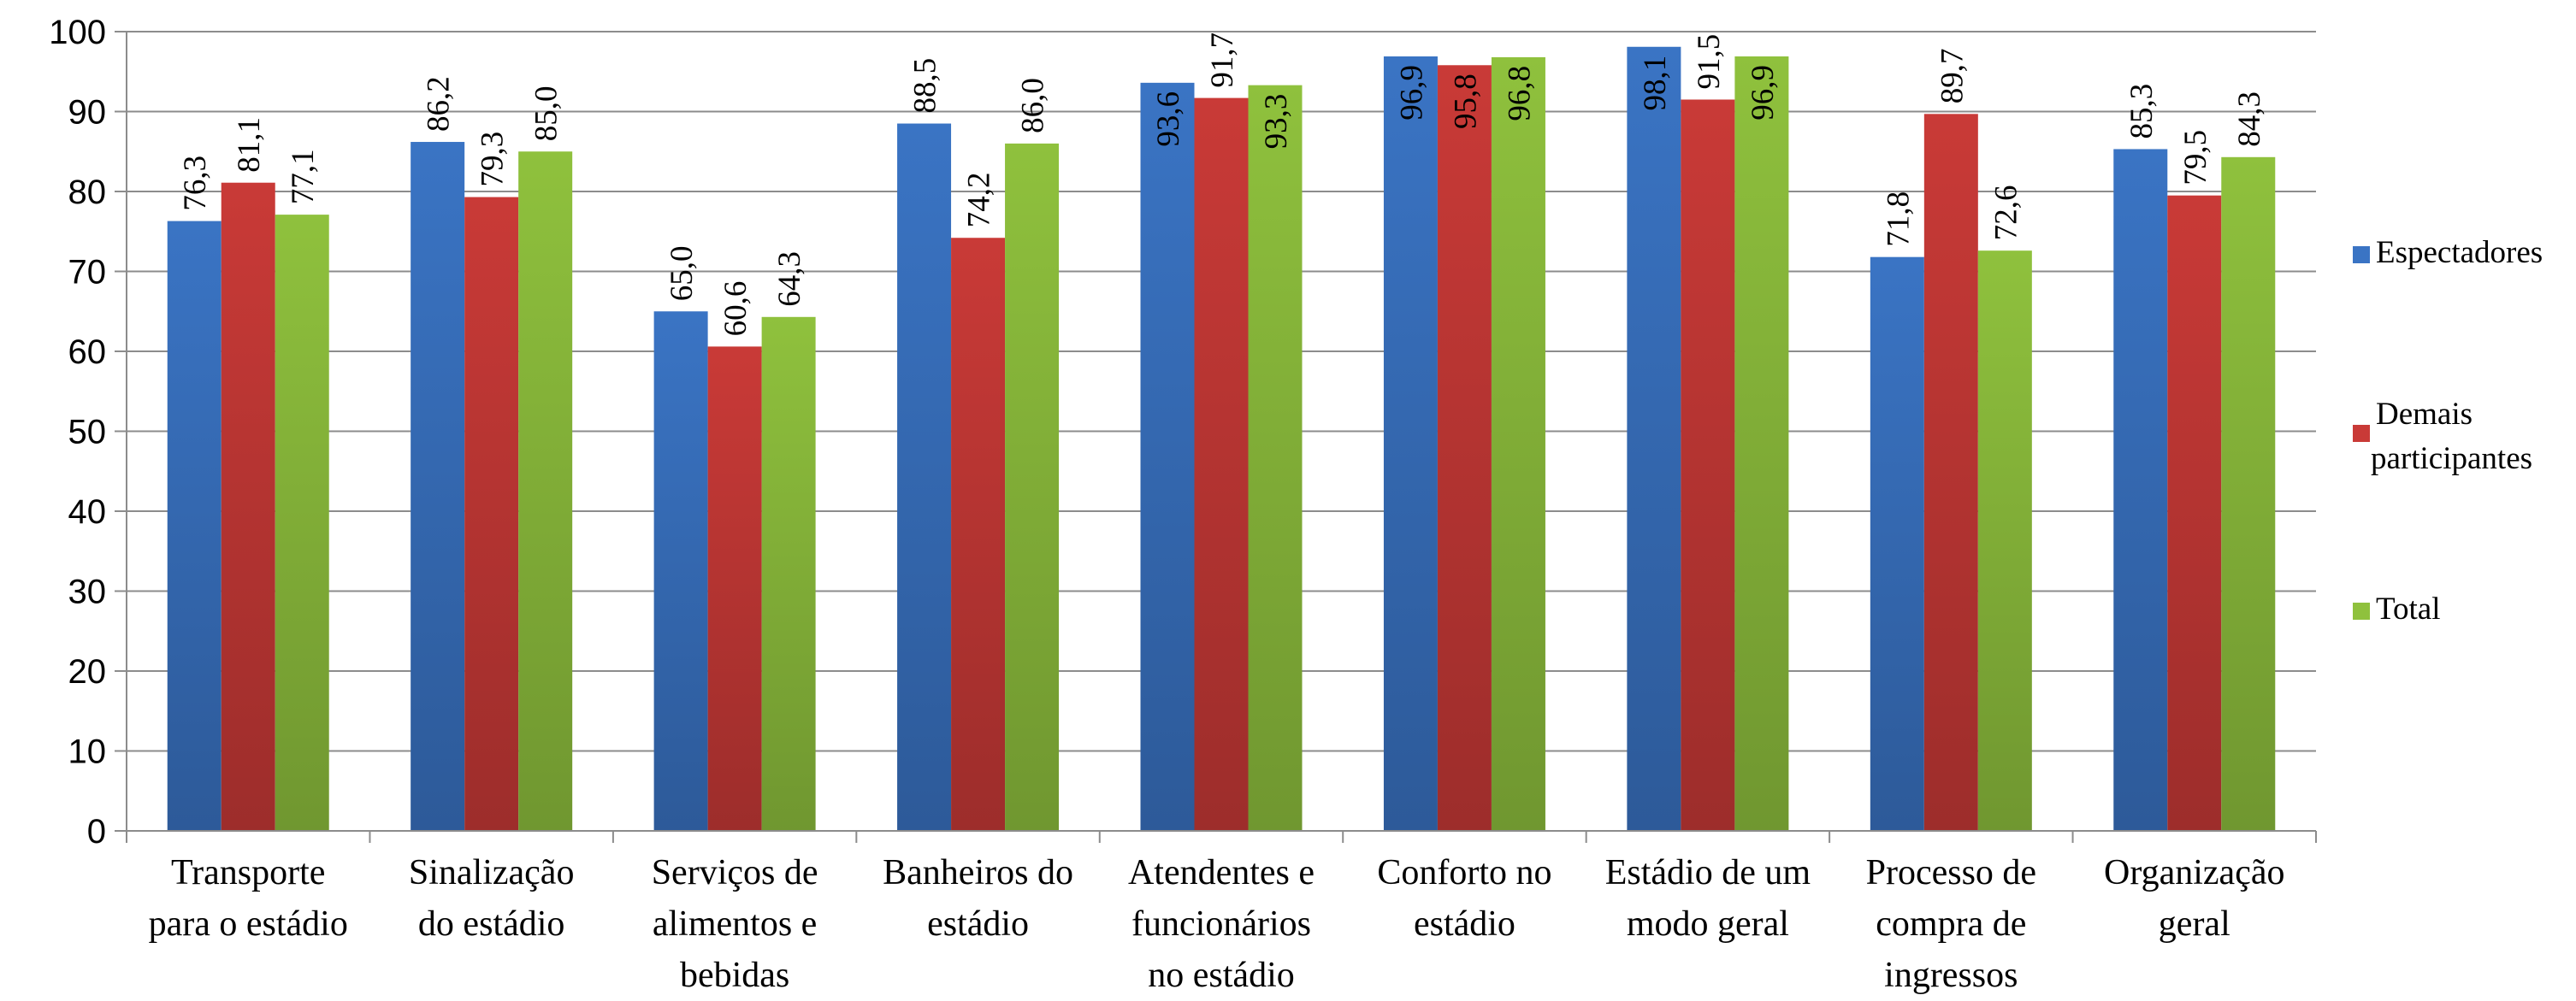 This screenshot has width=2576, height=1001. I want to click on legend-label: Total, so click(2408, 610).